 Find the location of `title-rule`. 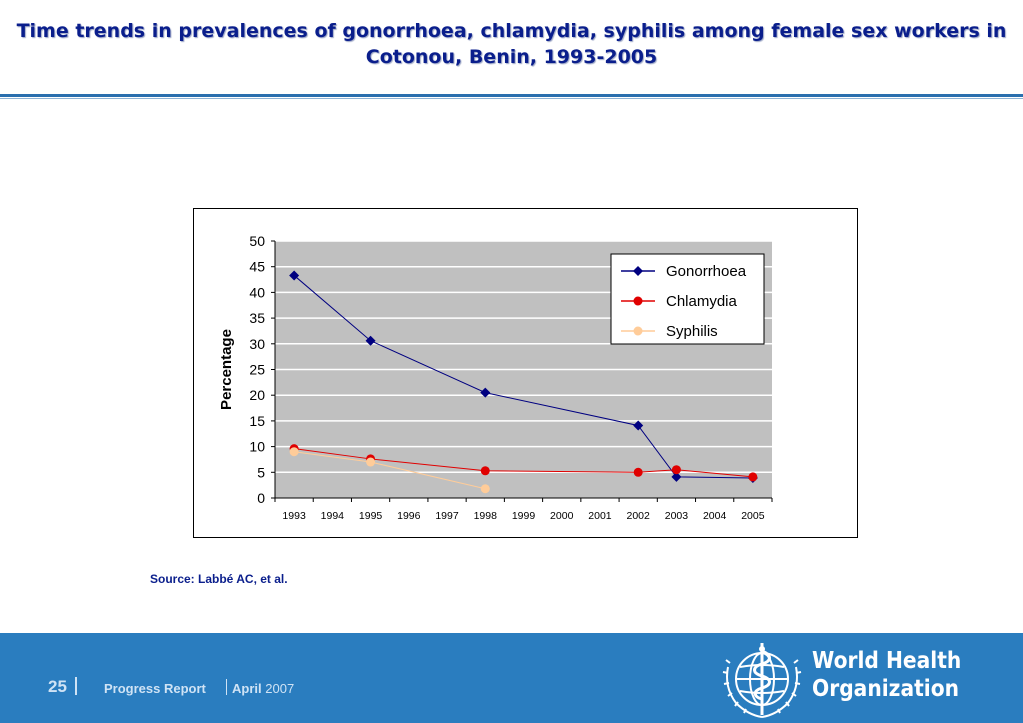

title-rule is located at coordinates (511, 95).